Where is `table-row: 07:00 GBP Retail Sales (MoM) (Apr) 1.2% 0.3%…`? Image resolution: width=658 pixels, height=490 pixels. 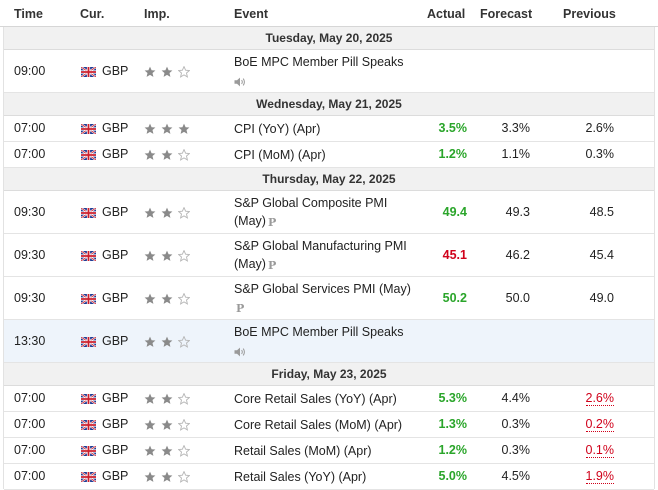
table-row: 07:00 GBP Retail Sales (MoM) (Apr) 1.2% 0.3%… is located at coordinates (329, 451).